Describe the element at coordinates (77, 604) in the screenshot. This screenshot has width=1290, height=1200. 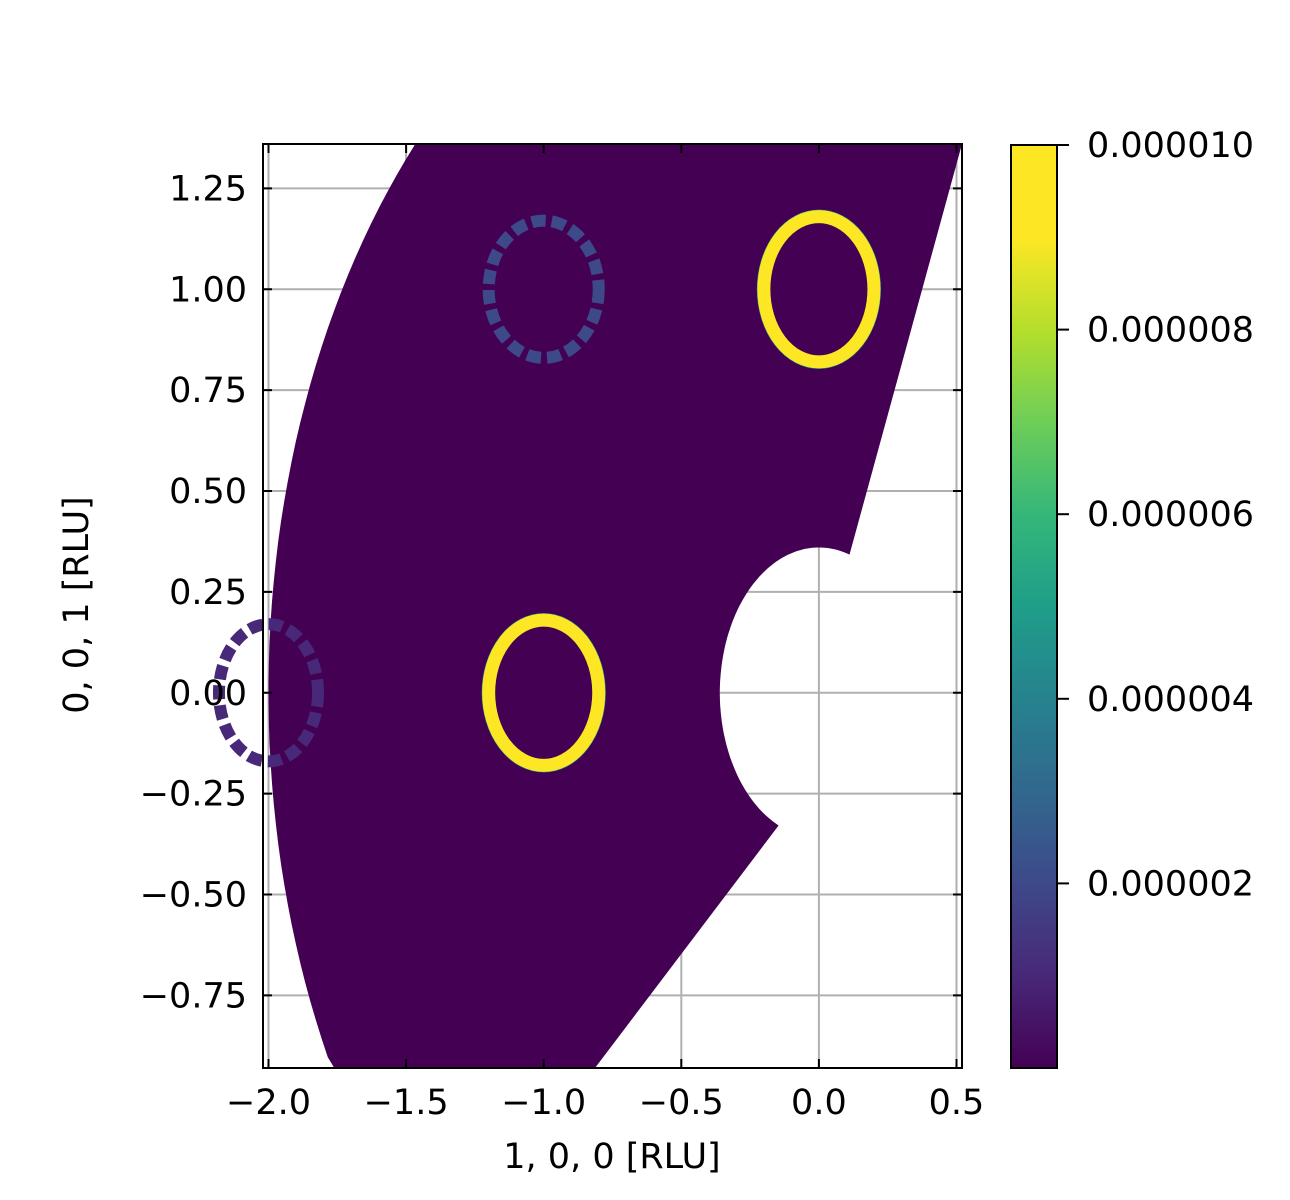
I see `y-axis-label: 0, 0, 1 [RLU]` at that location.